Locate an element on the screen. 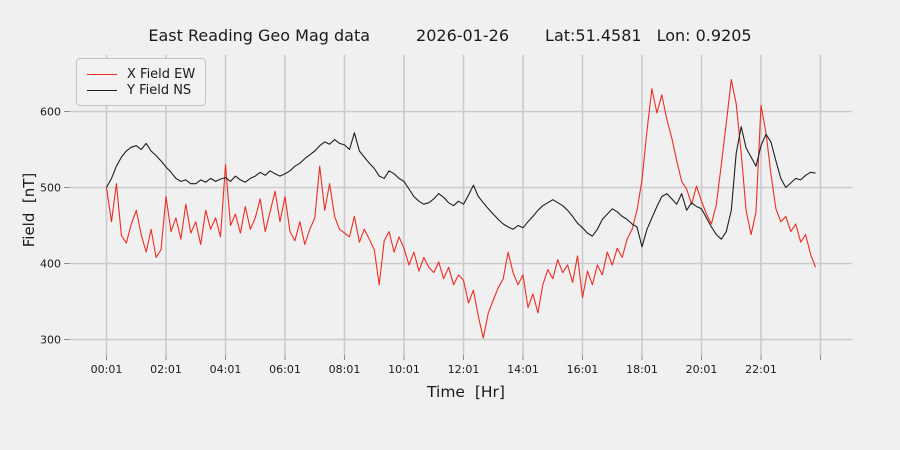 Image resolution: width=900 pixels, height=450 pixels. title-longitude: Lon: 0.9205 is located at coordinates (704, 35).